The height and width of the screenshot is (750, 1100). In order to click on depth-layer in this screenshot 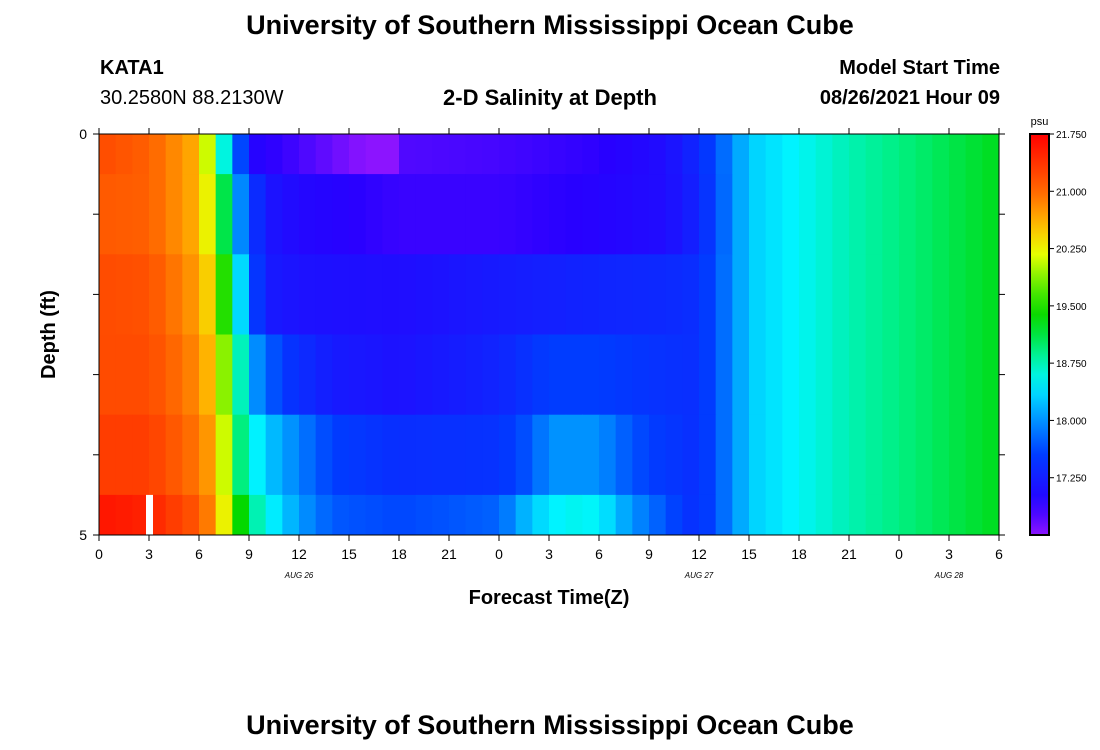, I will do `click(549, 214)`.